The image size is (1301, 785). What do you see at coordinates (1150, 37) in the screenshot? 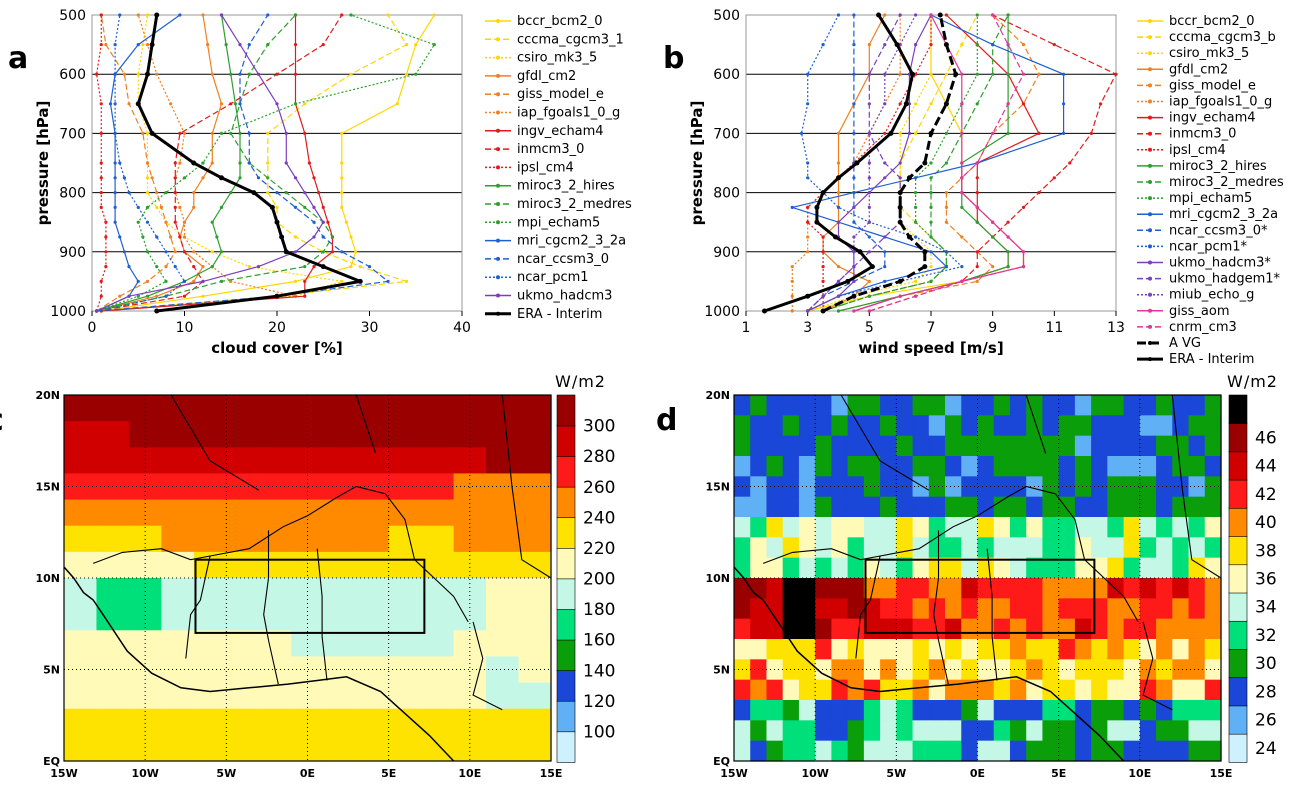
I see `legend-marker` at bounding box center [1150, 37].